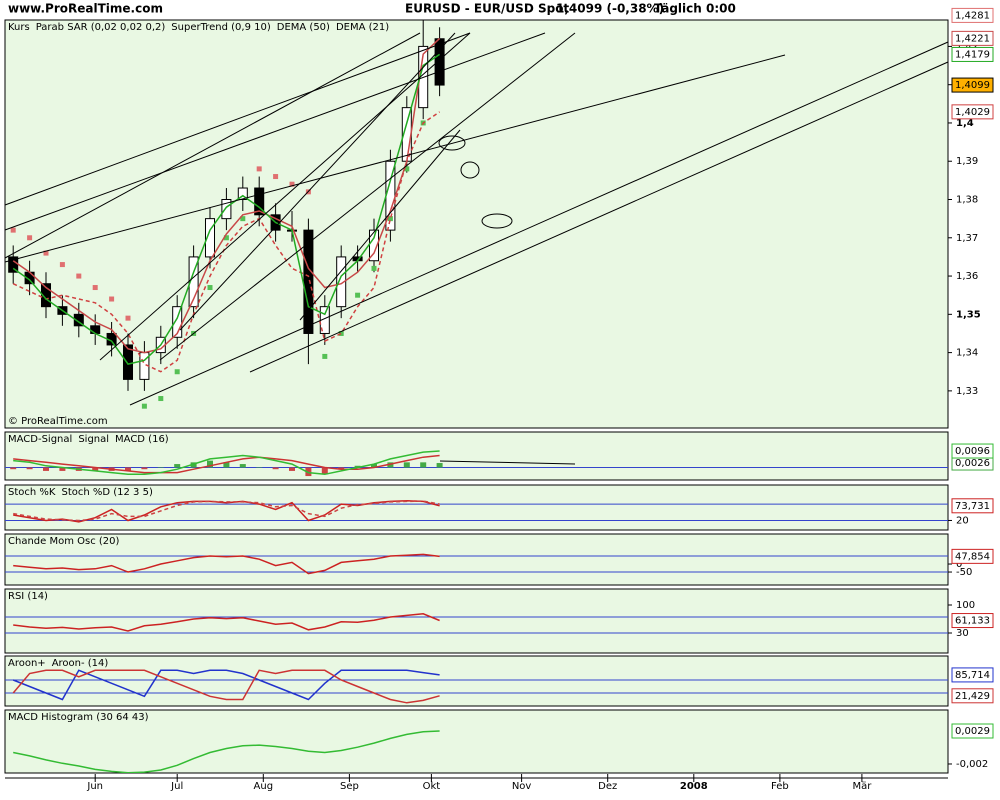 Image resolution: width=1000 pixels, height=800 pixels. Describe the element at coordinates (432, 786) in the screenshot. I see `x-tick-label: Okt` at that location.